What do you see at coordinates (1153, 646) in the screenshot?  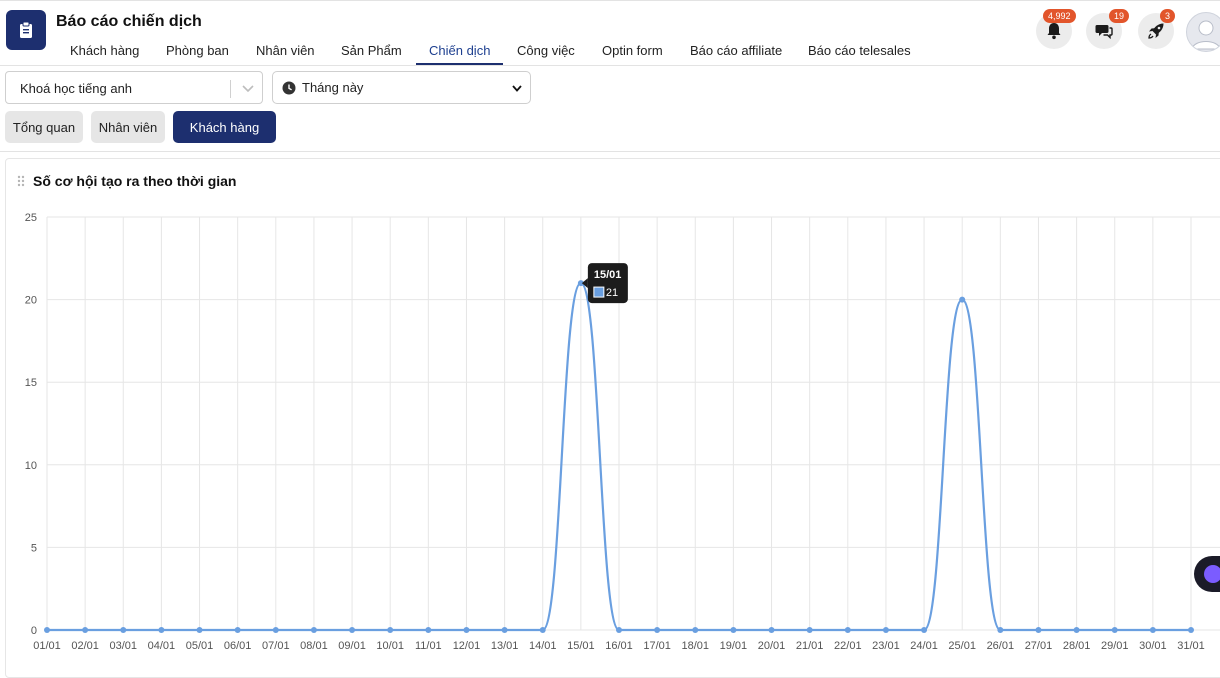 I see `x-tick-label: 30/01` at bounding box center [1153, 646].